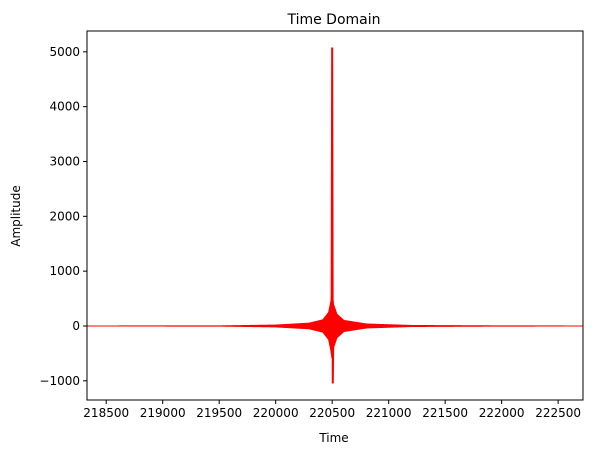 This screenshot has height=455, width=595. What do you see at coordinates (64, 52) in the screenshot?
I see `y-tick-label: 5000` at bounding box center [64, 52].